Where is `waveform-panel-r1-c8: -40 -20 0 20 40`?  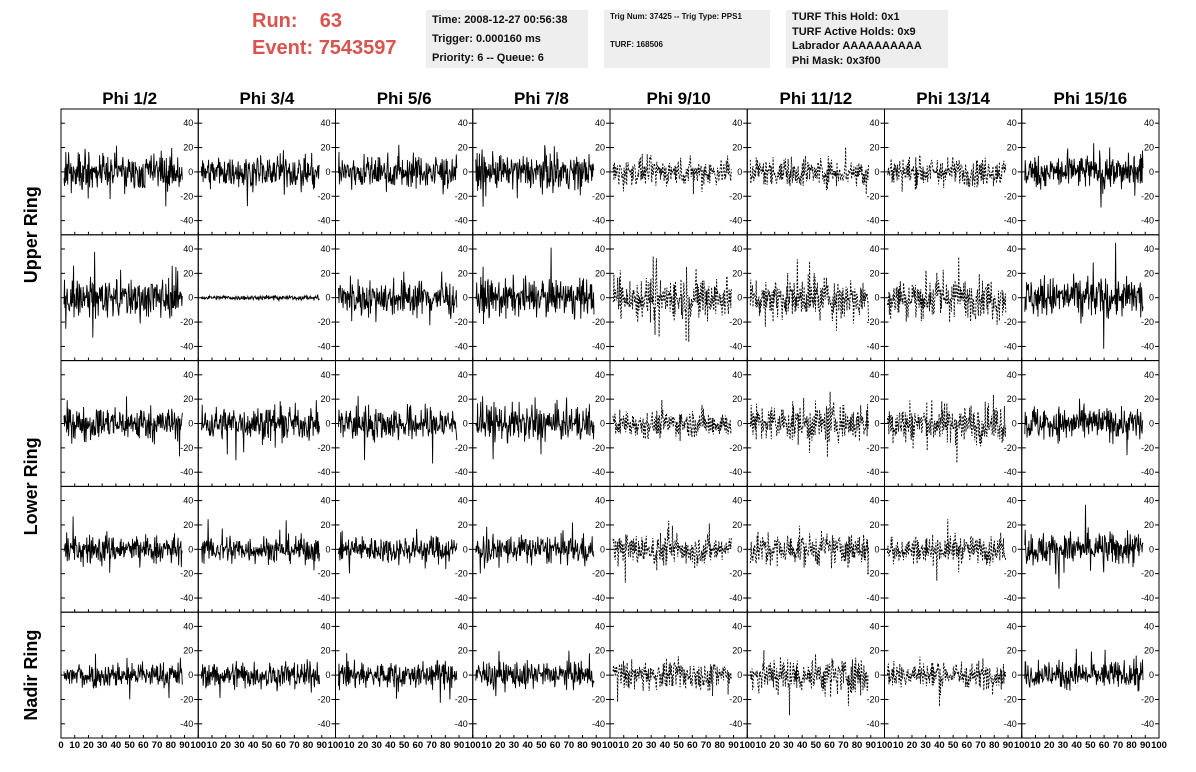
waveform-panel-r1-c8: -40 -20 0 20 40 is located at coordinates (1090, 172).